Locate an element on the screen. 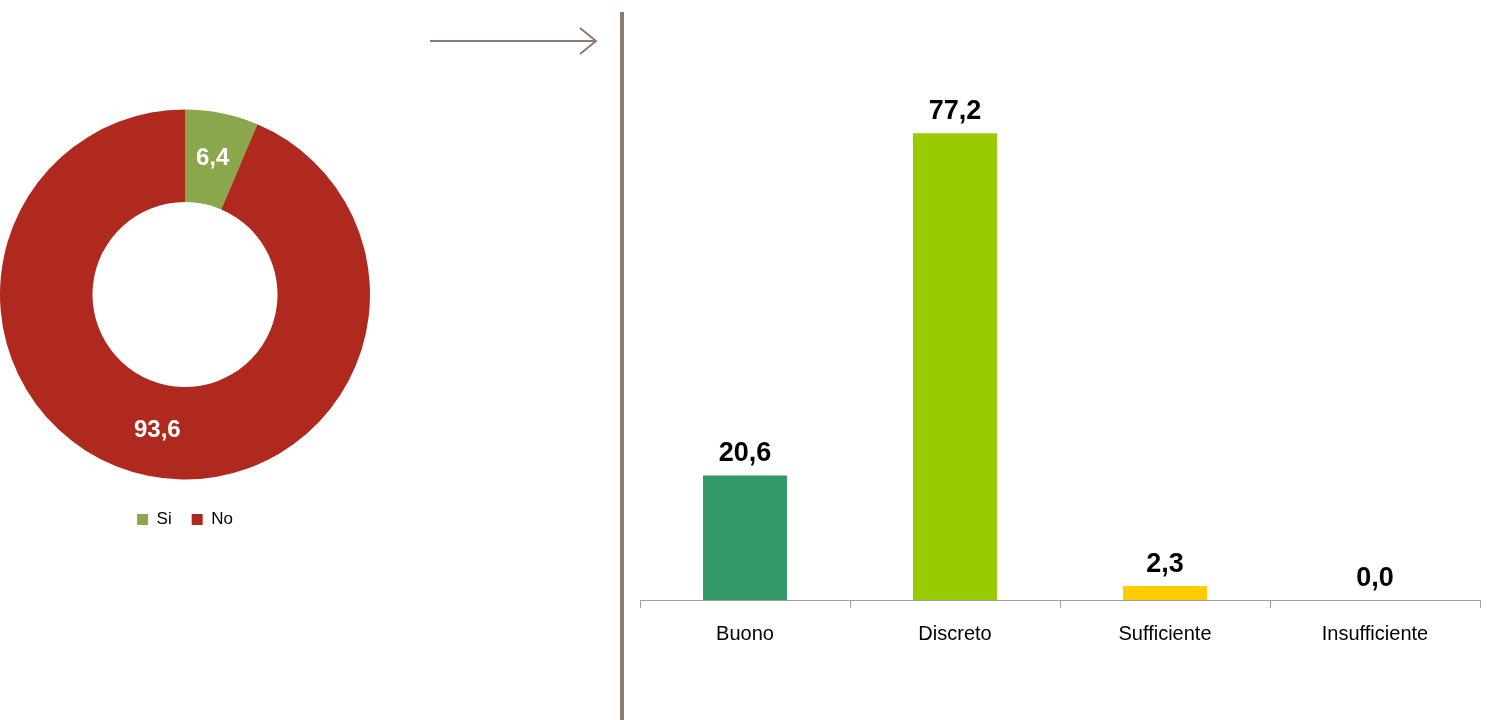  data-label: 2,3 is located at coordinates (1165, 563).